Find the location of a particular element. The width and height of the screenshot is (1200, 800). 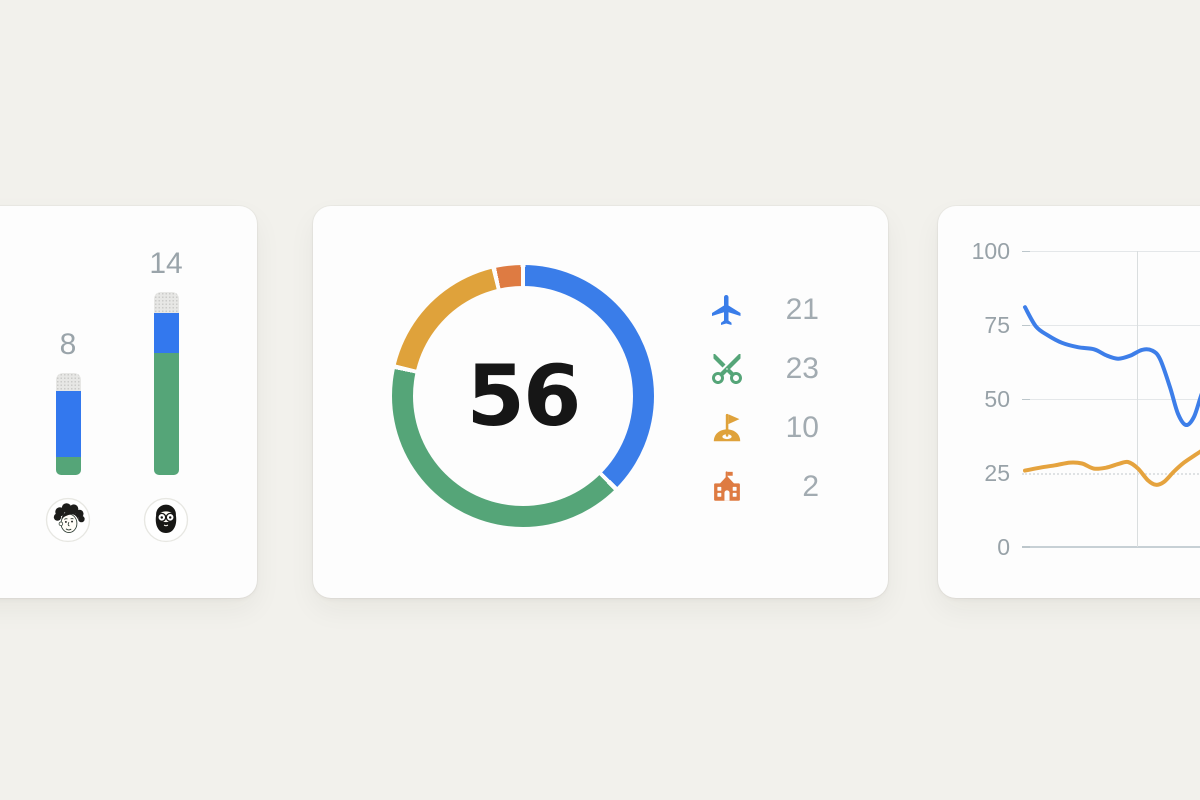

avatar-person-curly-hair is located at coordinates (68, 520).